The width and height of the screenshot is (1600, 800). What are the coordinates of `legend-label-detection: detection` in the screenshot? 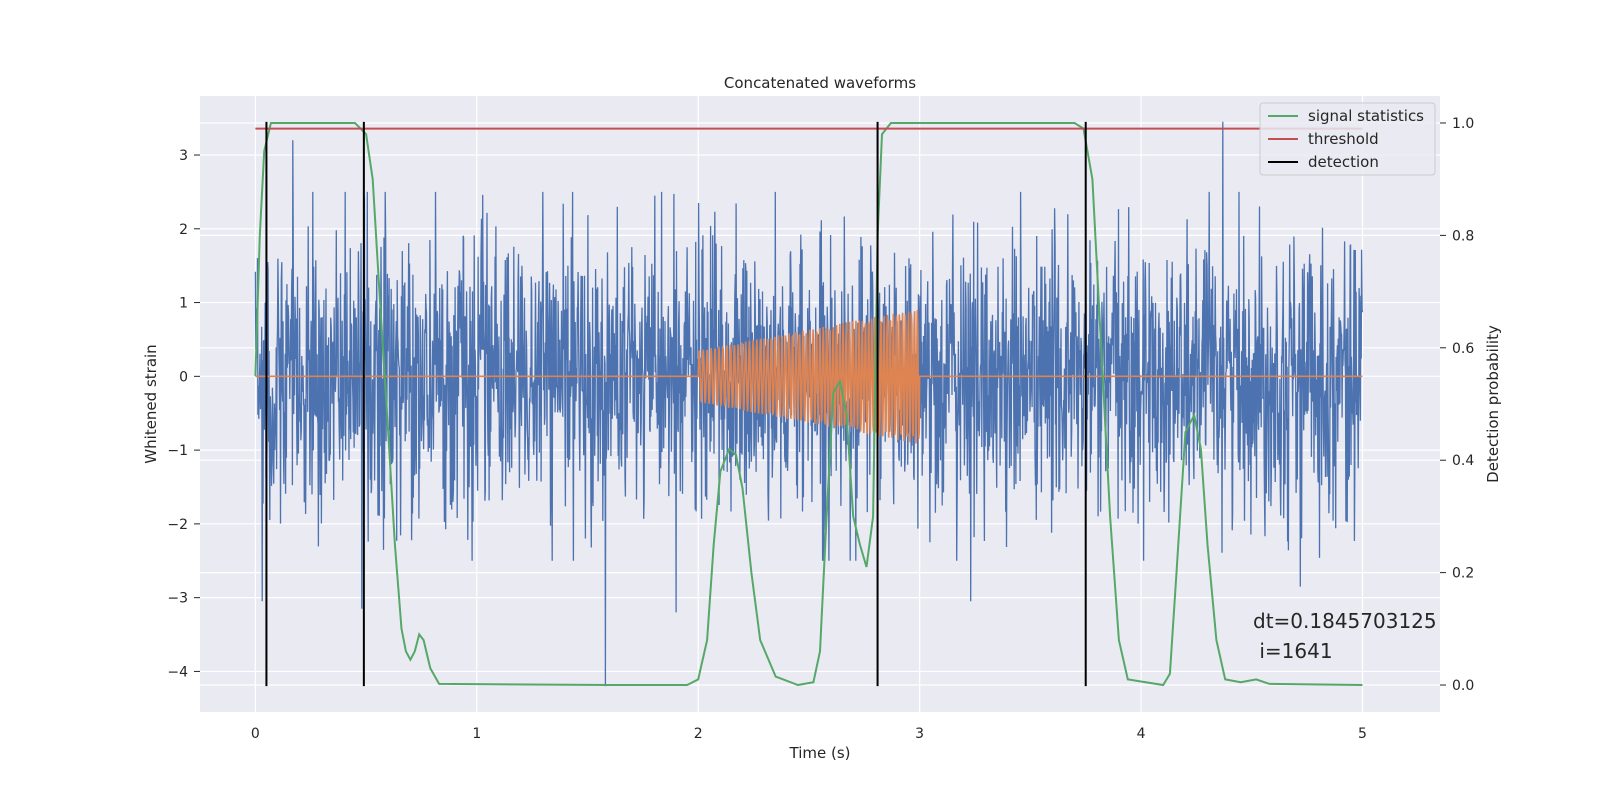 It's located at (1343, 162).